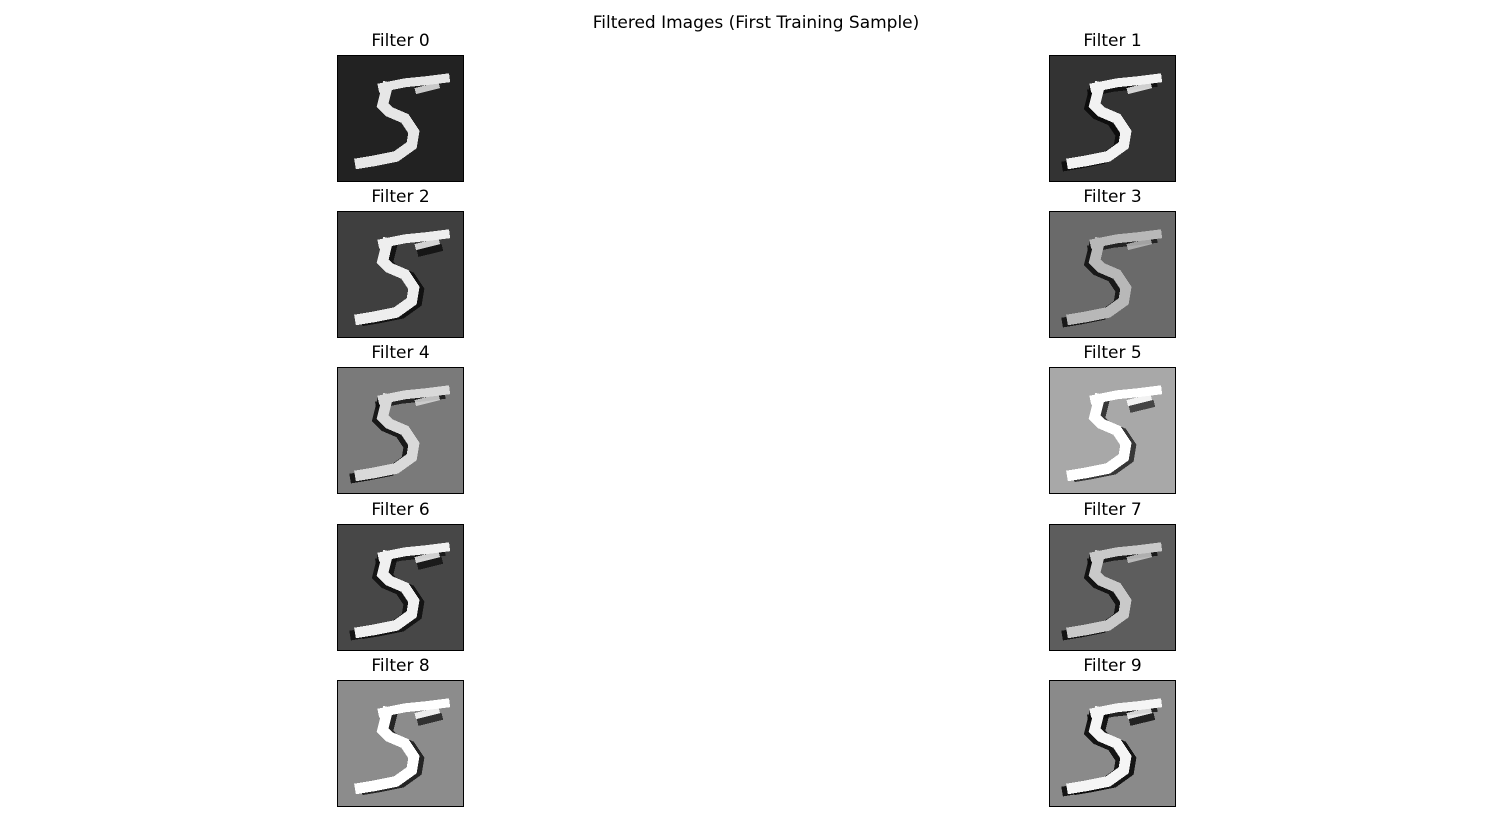 The image size is (1512, 819). I want to click on filter-panel-title: Filter 1, so click(1112, 41).